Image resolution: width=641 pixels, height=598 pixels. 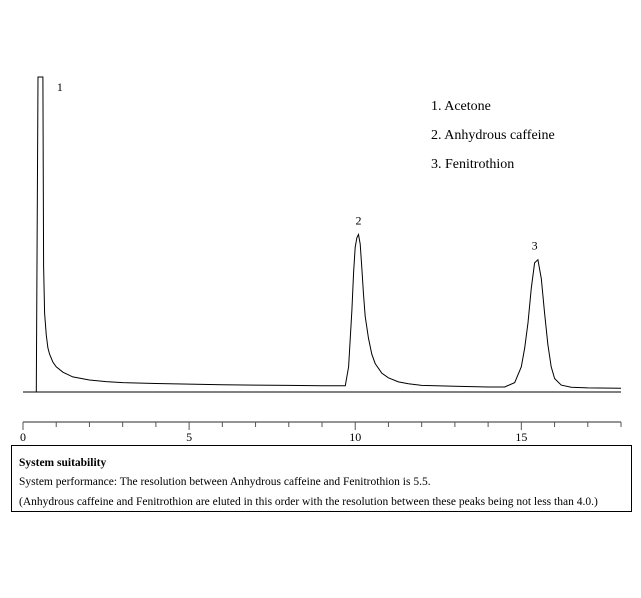 What do you see at coordinates (23, 437) in the screenshot?
I see `x-tick-label: 0` at bounding box center [23, 437].